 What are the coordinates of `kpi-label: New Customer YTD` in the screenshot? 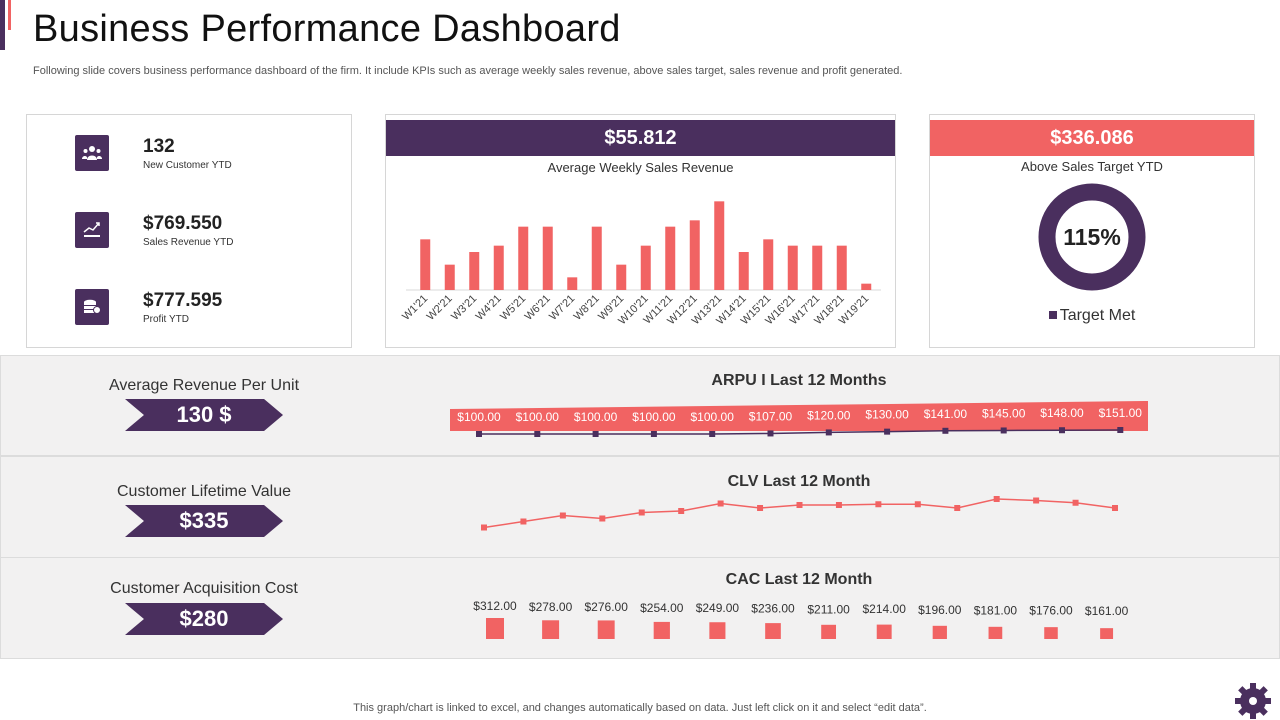 It's located at (187, 165).